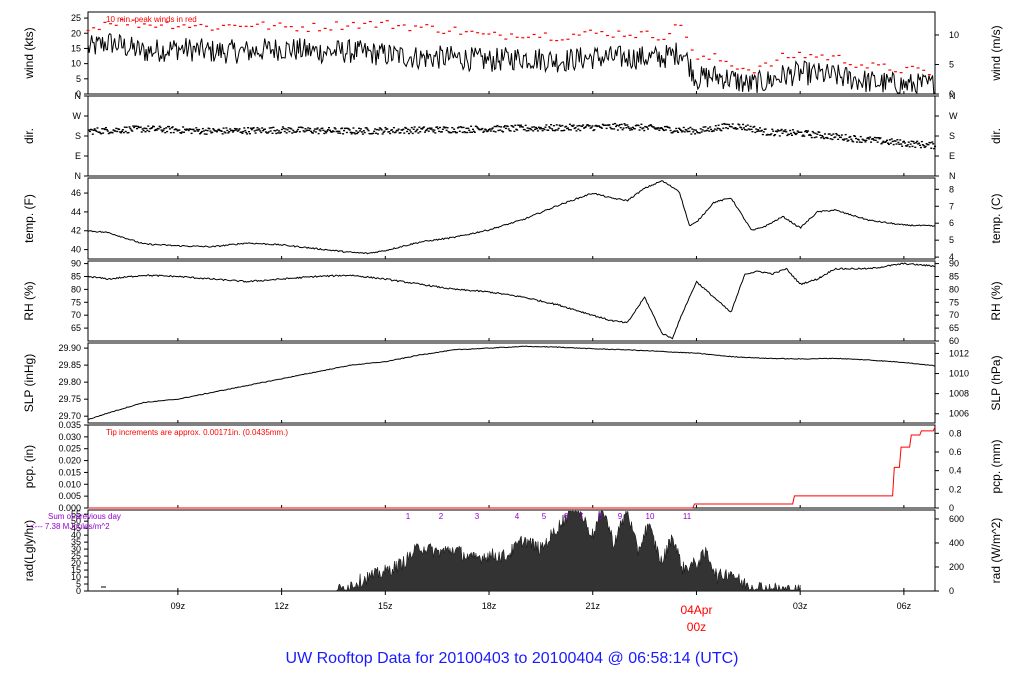 Image resolution: width=1024 pixels, height=700 pixels. I want to click on sea-level-pressure-left-tick-label: 29.75, so click(69, 399).